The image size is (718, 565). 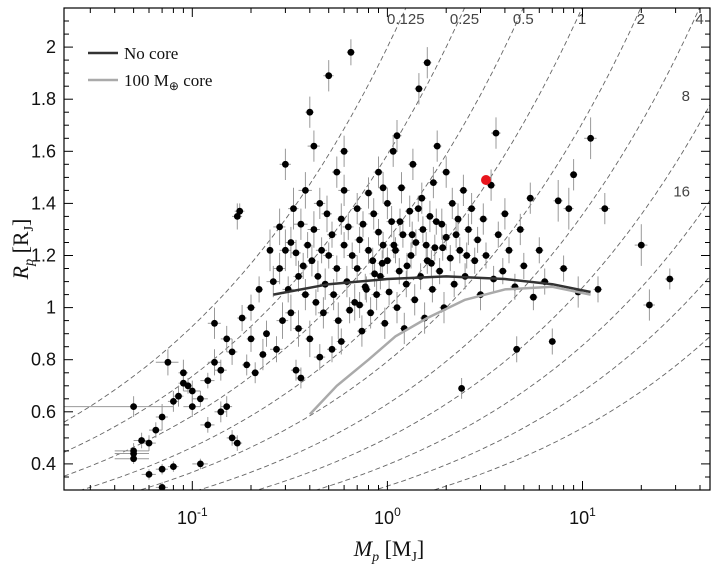 What do you see at coordinates (681, 191) in the screenshot?
I see `density-label-7: 16` at bounding box center [681, 191].